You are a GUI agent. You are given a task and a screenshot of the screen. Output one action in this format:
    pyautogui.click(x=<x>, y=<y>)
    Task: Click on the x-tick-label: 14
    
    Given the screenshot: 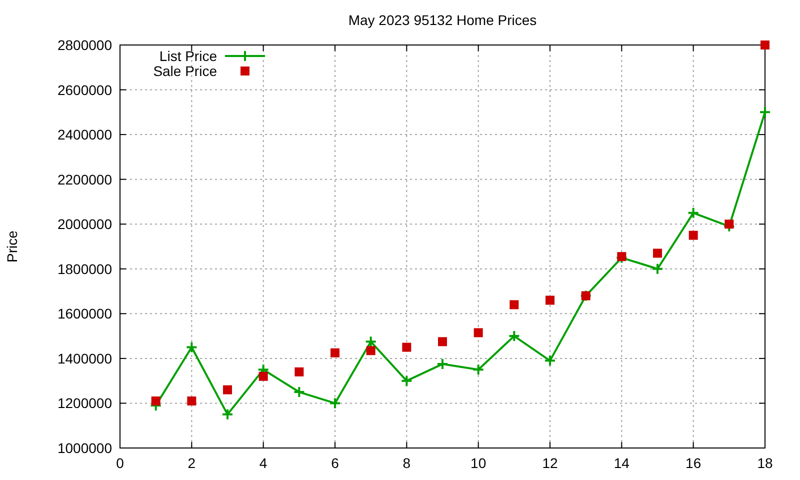 What is the action you would take?
    pyautogui.click(x=622, y=463)
    